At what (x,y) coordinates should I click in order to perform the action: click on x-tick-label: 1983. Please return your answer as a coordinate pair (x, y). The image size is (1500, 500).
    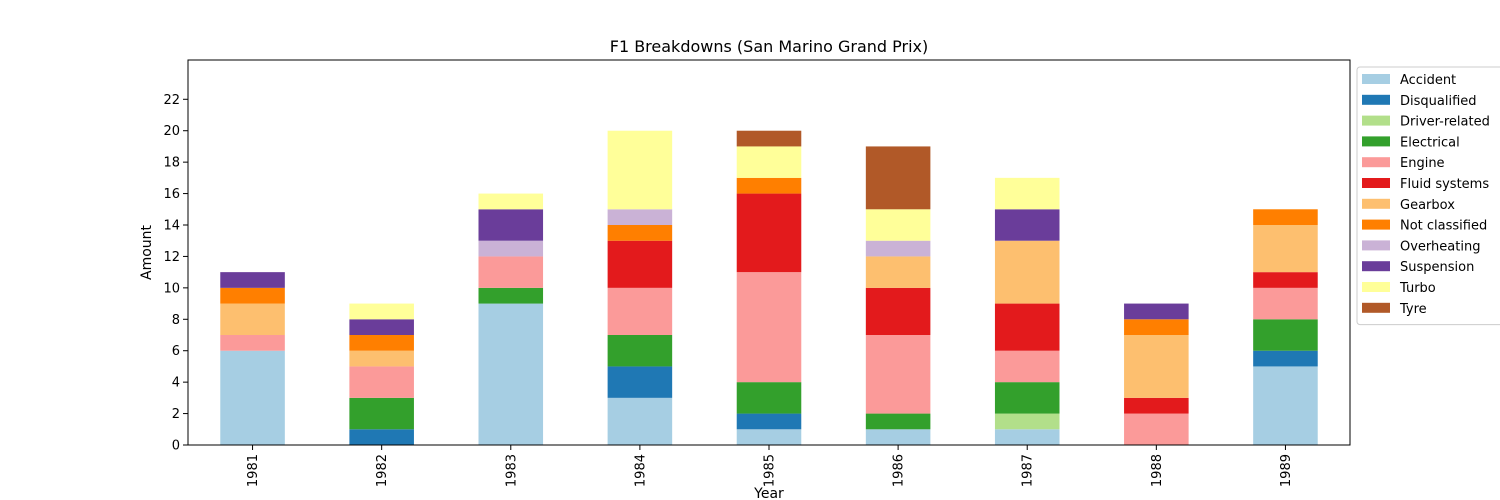
    Looking at the image, I should click on (511, 470).